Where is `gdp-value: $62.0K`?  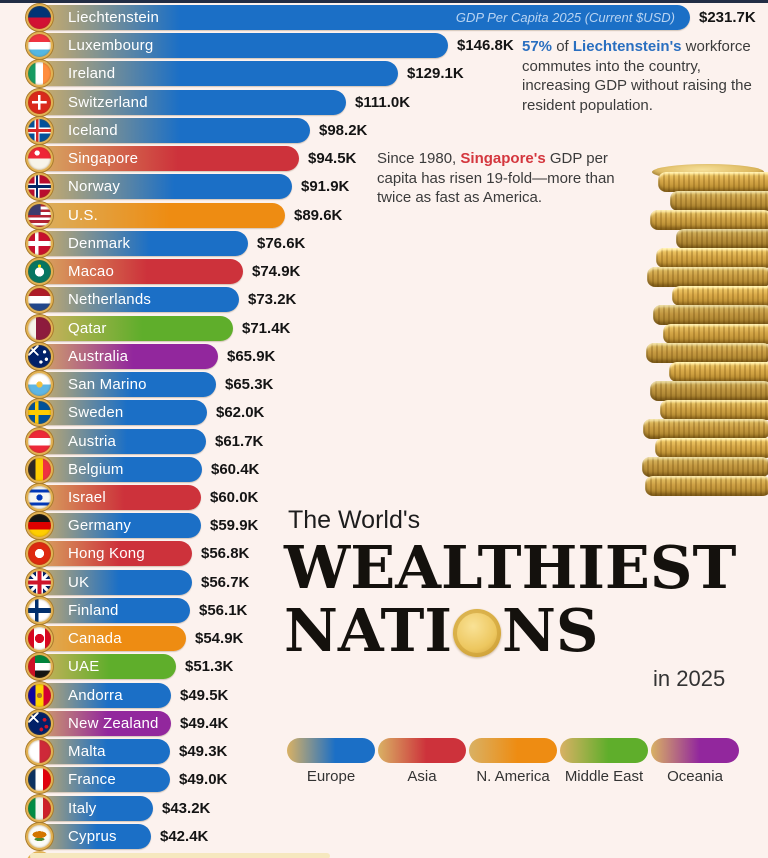
gdp-value: $62.0K is located at coordinates (240, 413).